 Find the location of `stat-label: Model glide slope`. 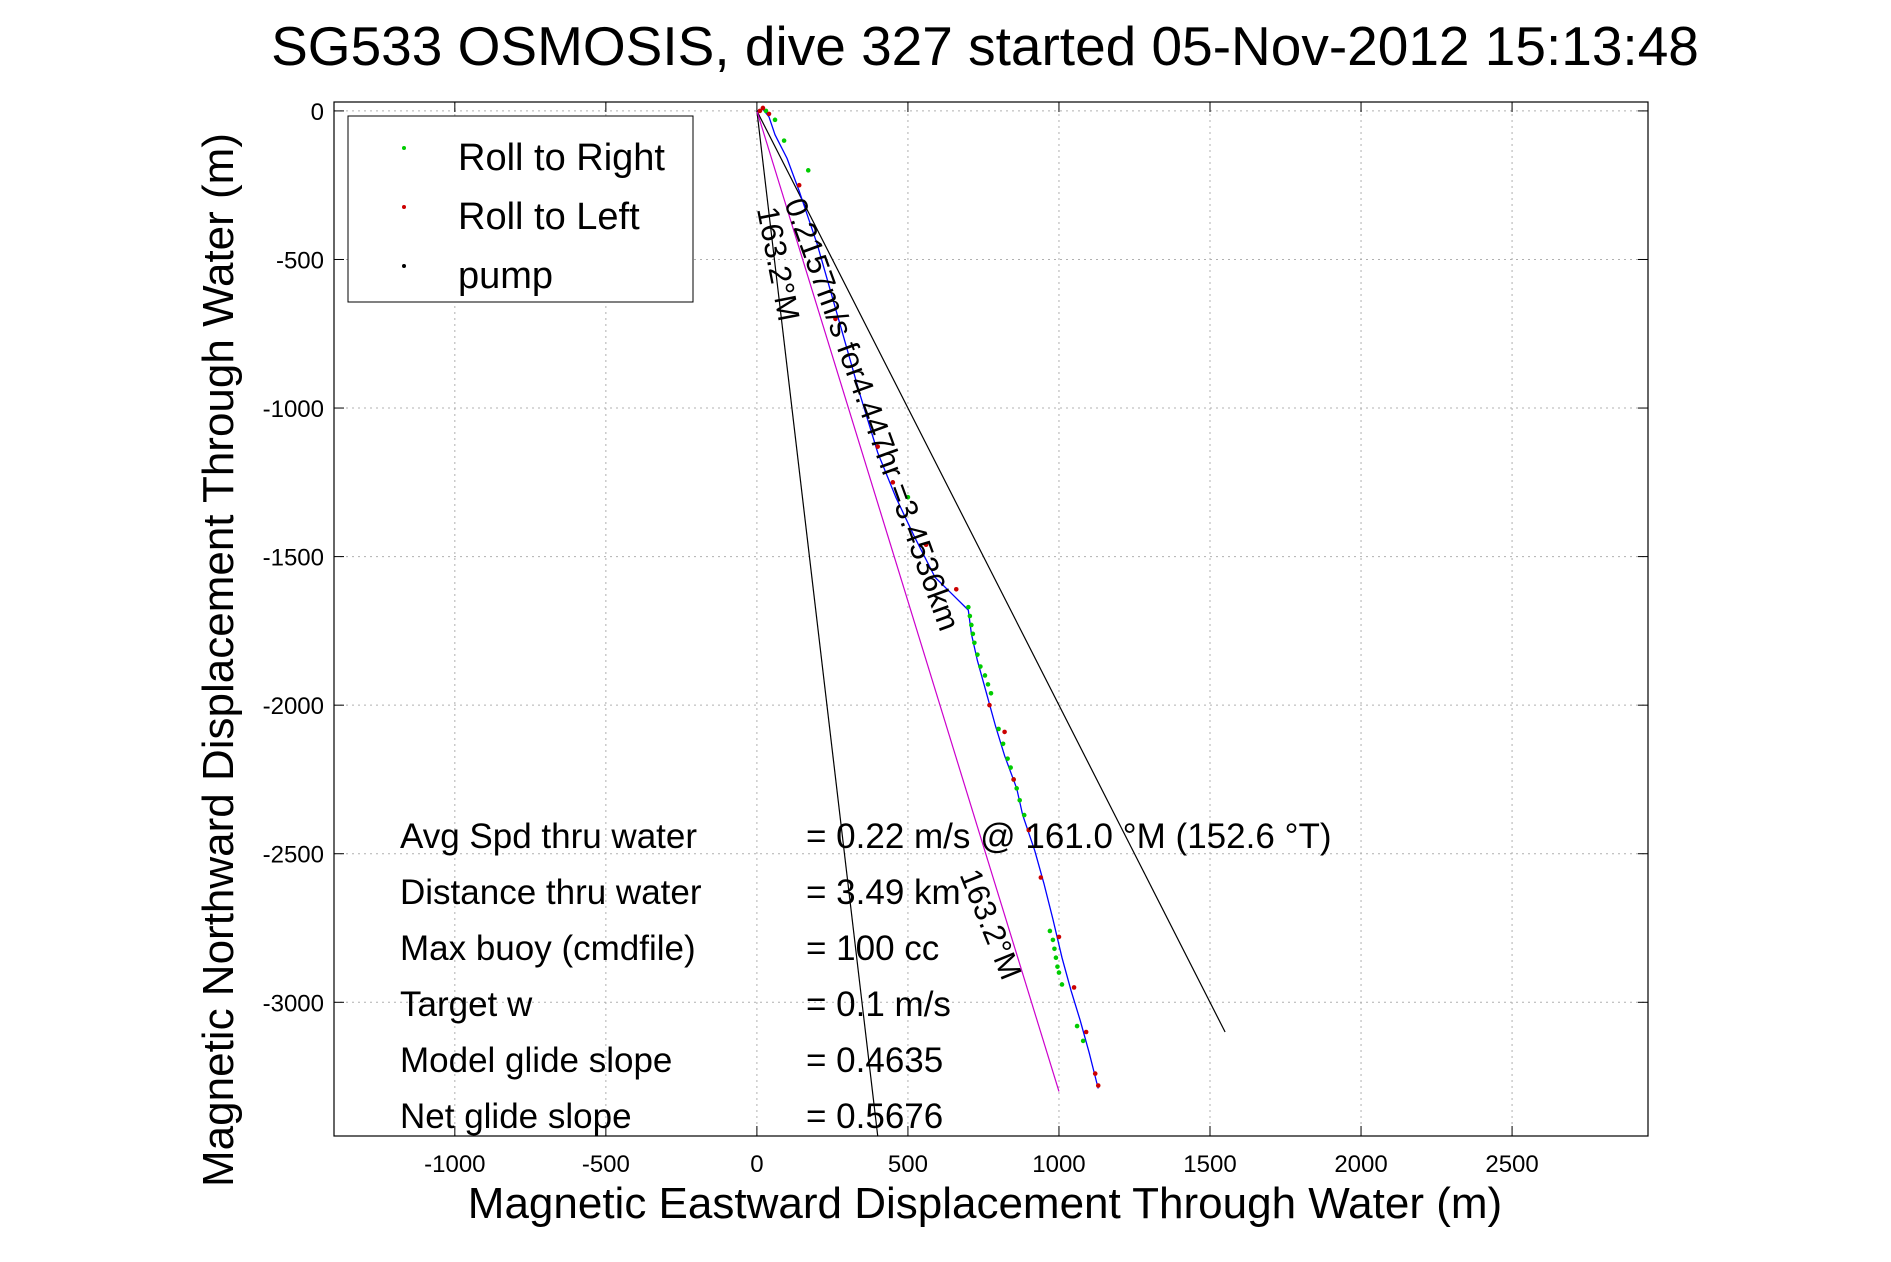

stat-label: Model glide slope is located at coordinates (536, 1060).